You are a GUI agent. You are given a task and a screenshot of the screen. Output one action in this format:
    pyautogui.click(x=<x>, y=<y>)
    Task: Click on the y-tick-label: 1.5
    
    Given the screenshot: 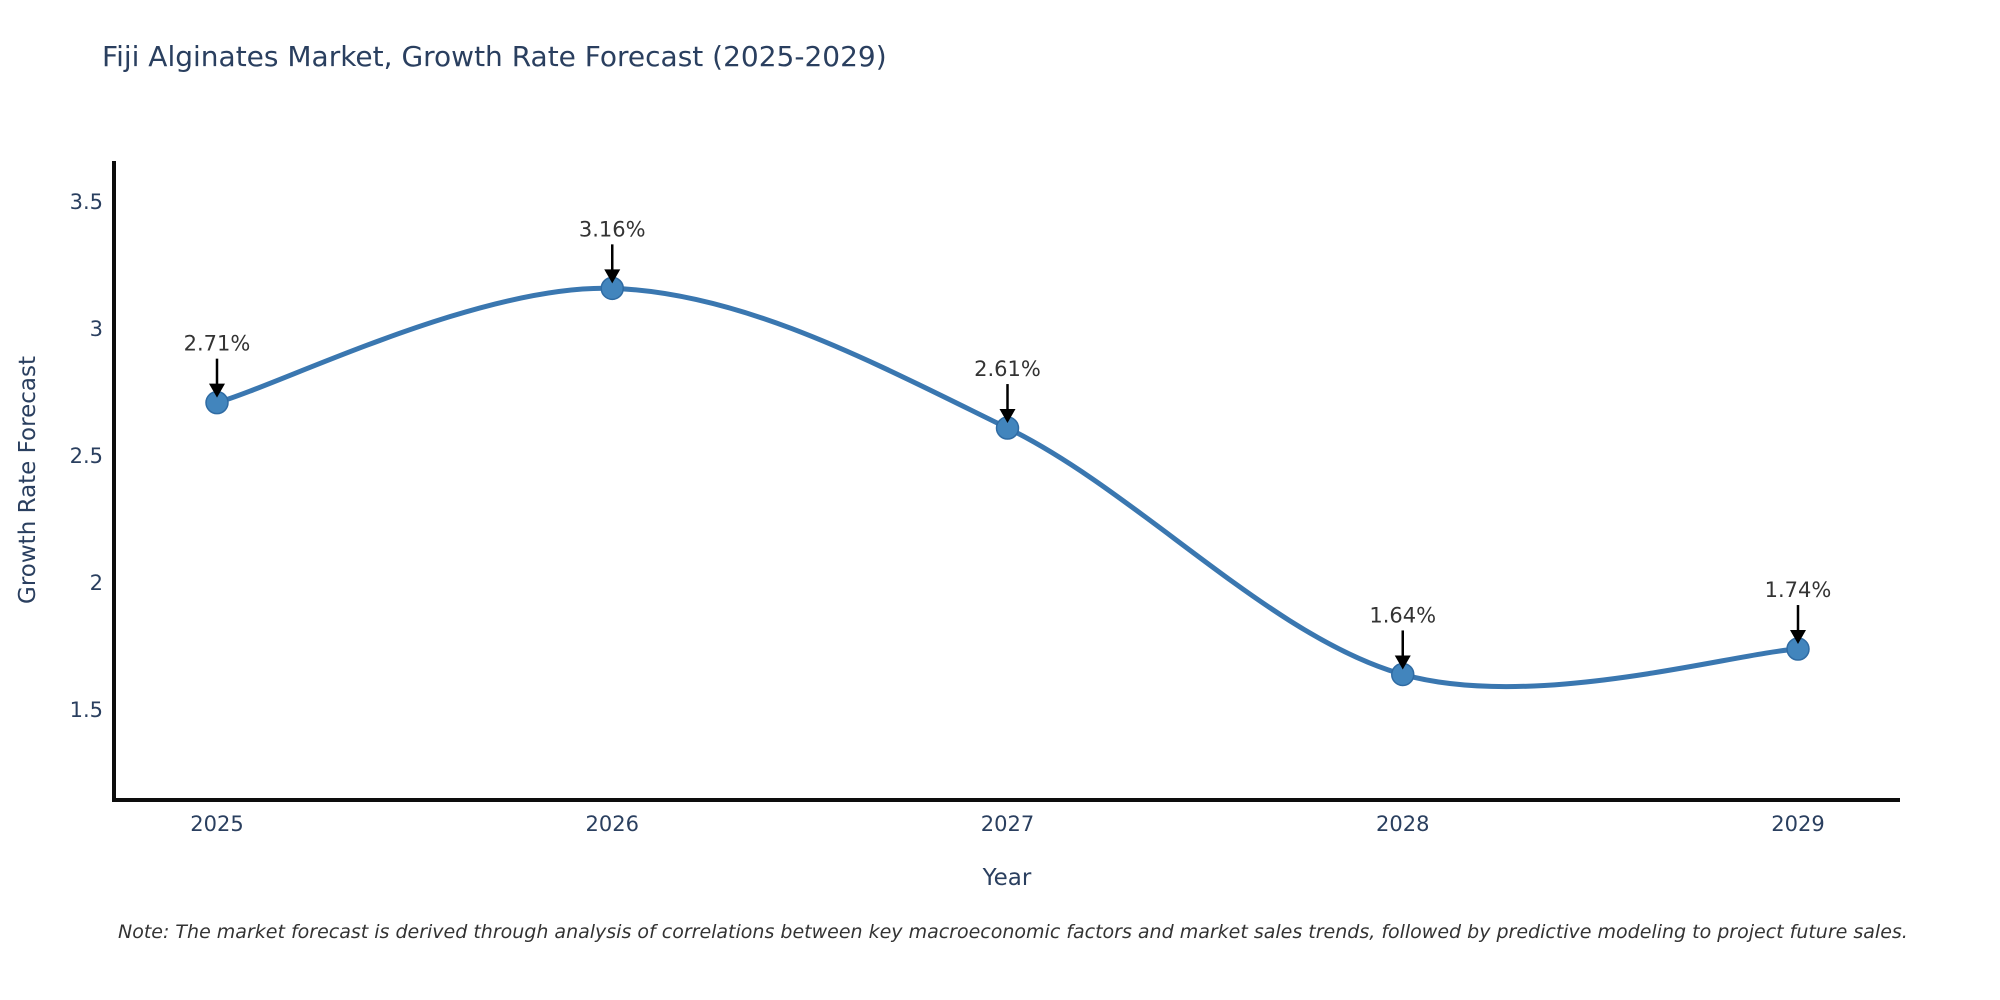 What is the action you would take?
    pyautogui.click(x=86, y=710)
    